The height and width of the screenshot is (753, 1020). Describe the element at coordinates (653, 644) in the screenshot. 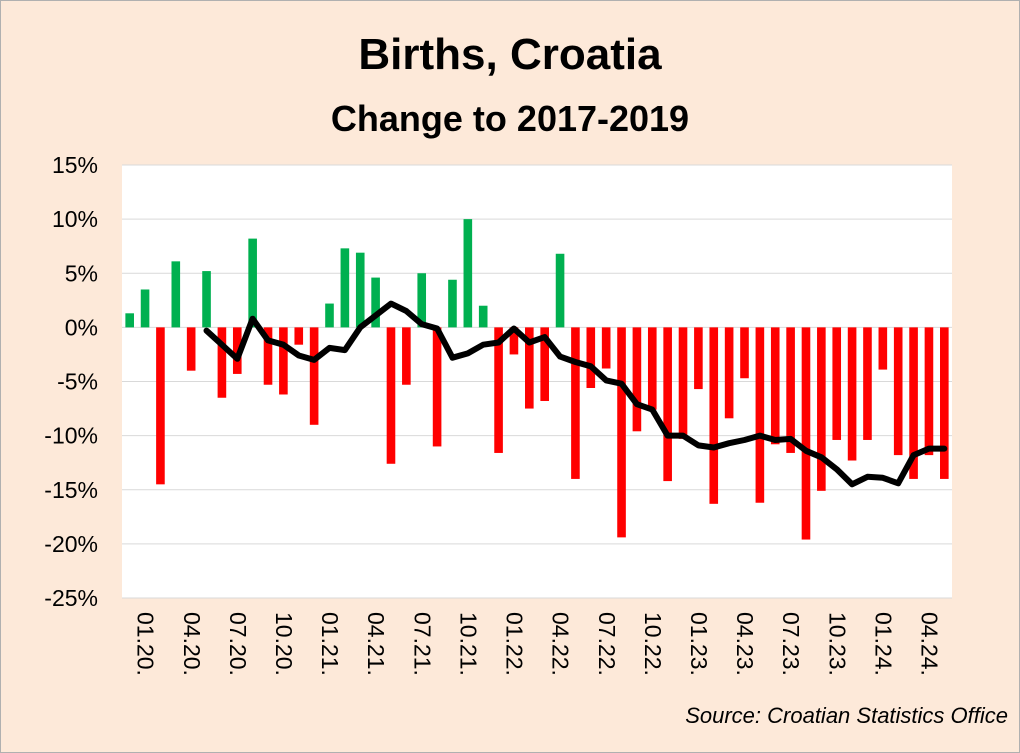

I see `x-tick-label: 10.22.` at that location.